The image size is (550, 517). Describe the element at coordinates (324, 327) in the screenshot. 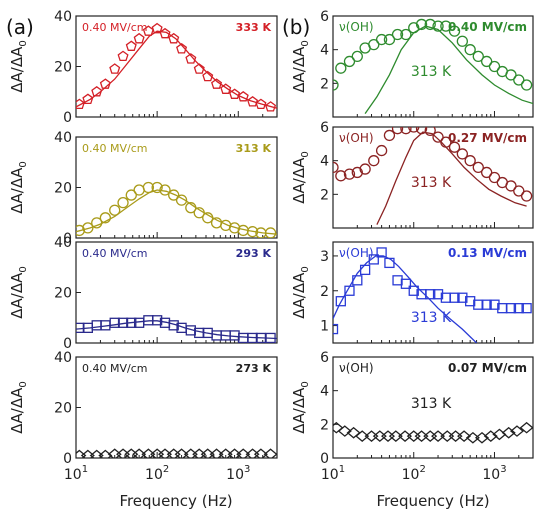

I see `y-tick-label: 1` at that location.